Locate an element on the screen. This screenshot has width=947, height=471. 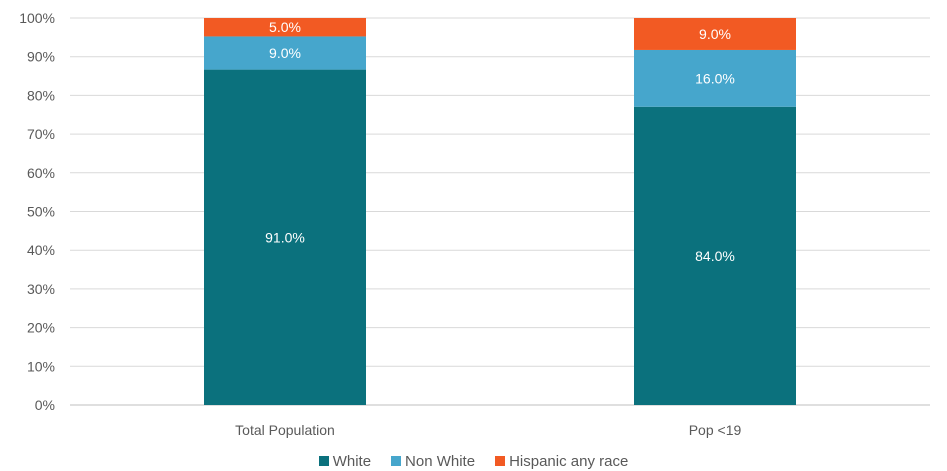
data-label: 5.0% is located at coordinates (285, 27).